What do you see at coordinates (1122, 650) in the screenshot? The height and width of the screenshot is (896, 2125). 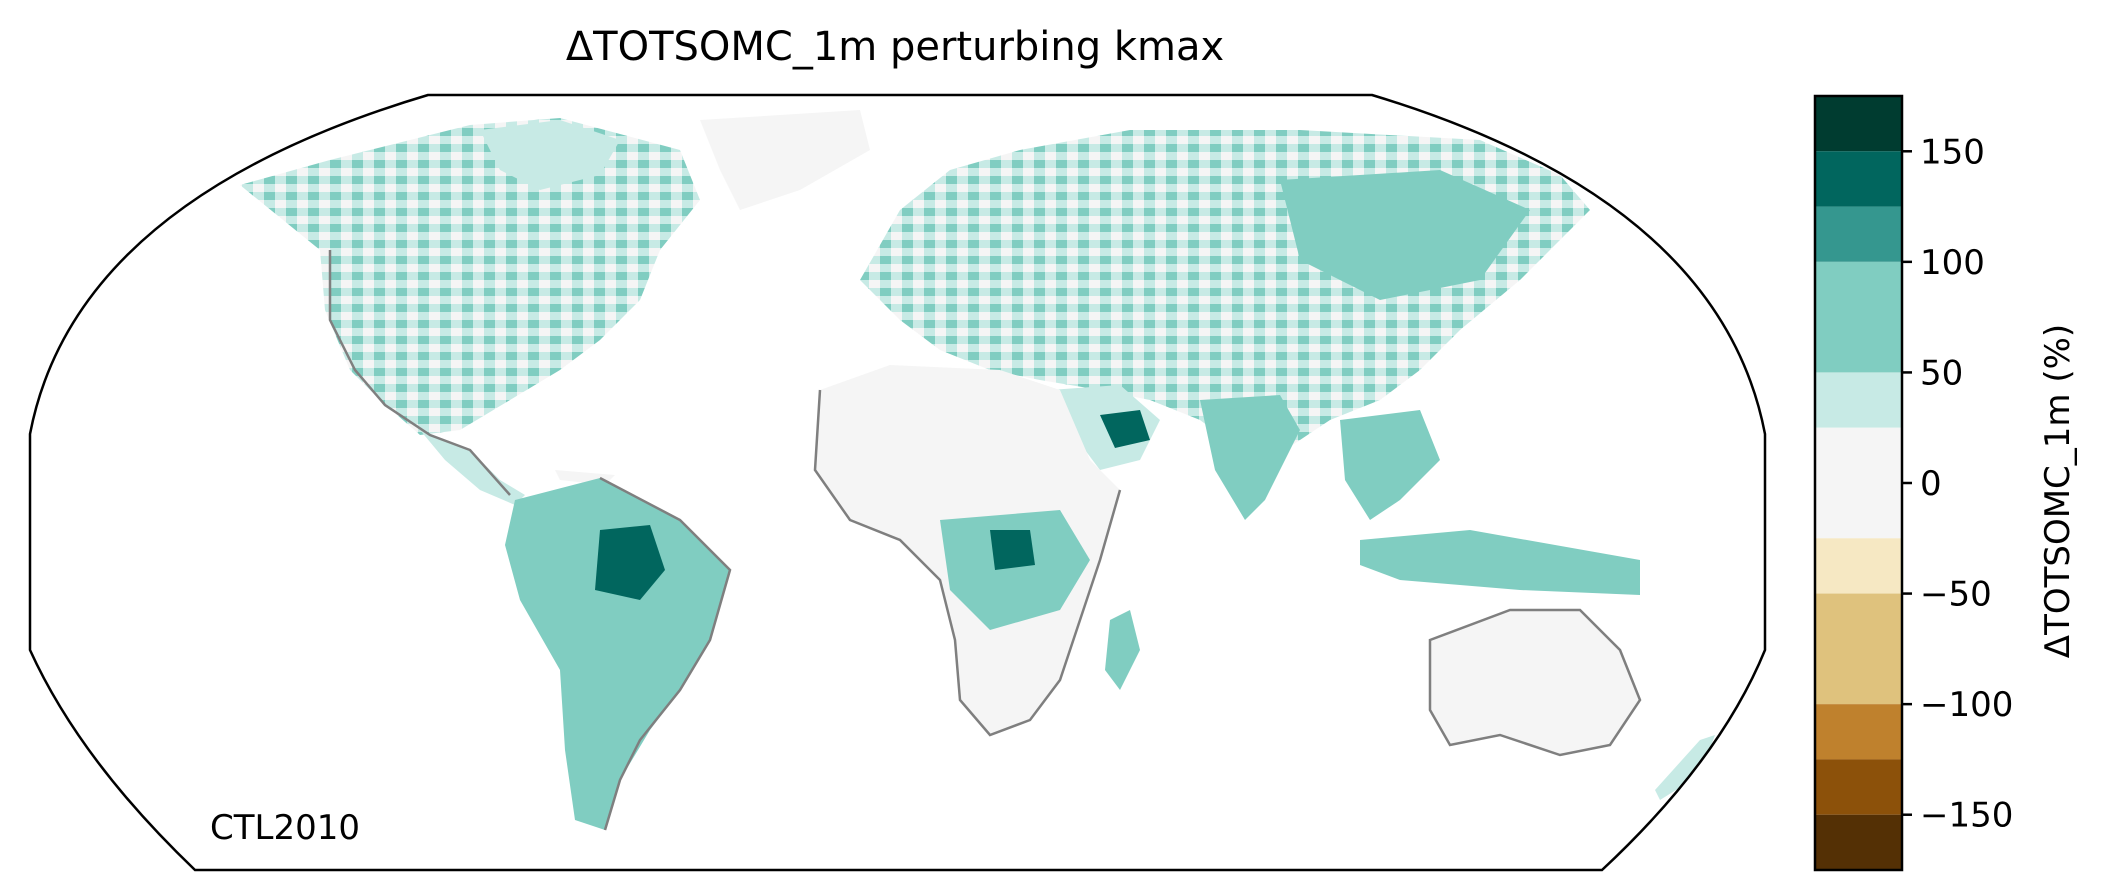 I see `land-madagascar` at bounding box center [1122, 650].